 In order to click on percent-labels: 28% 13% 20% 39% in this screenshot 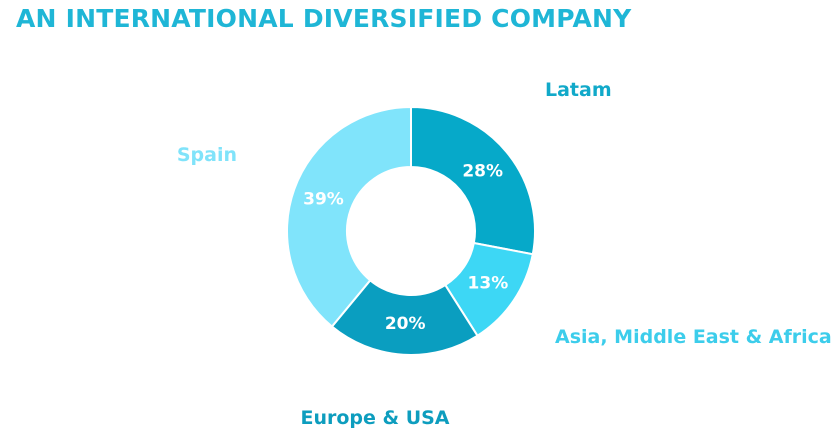, I will do `click(405, 248)`.